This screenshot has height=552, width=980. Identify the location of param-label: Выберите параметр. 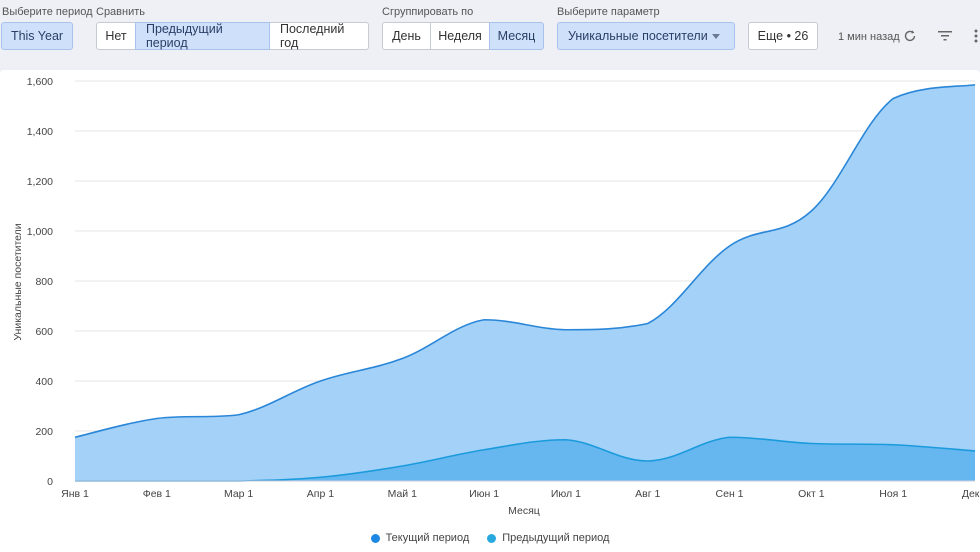
(608, 12).